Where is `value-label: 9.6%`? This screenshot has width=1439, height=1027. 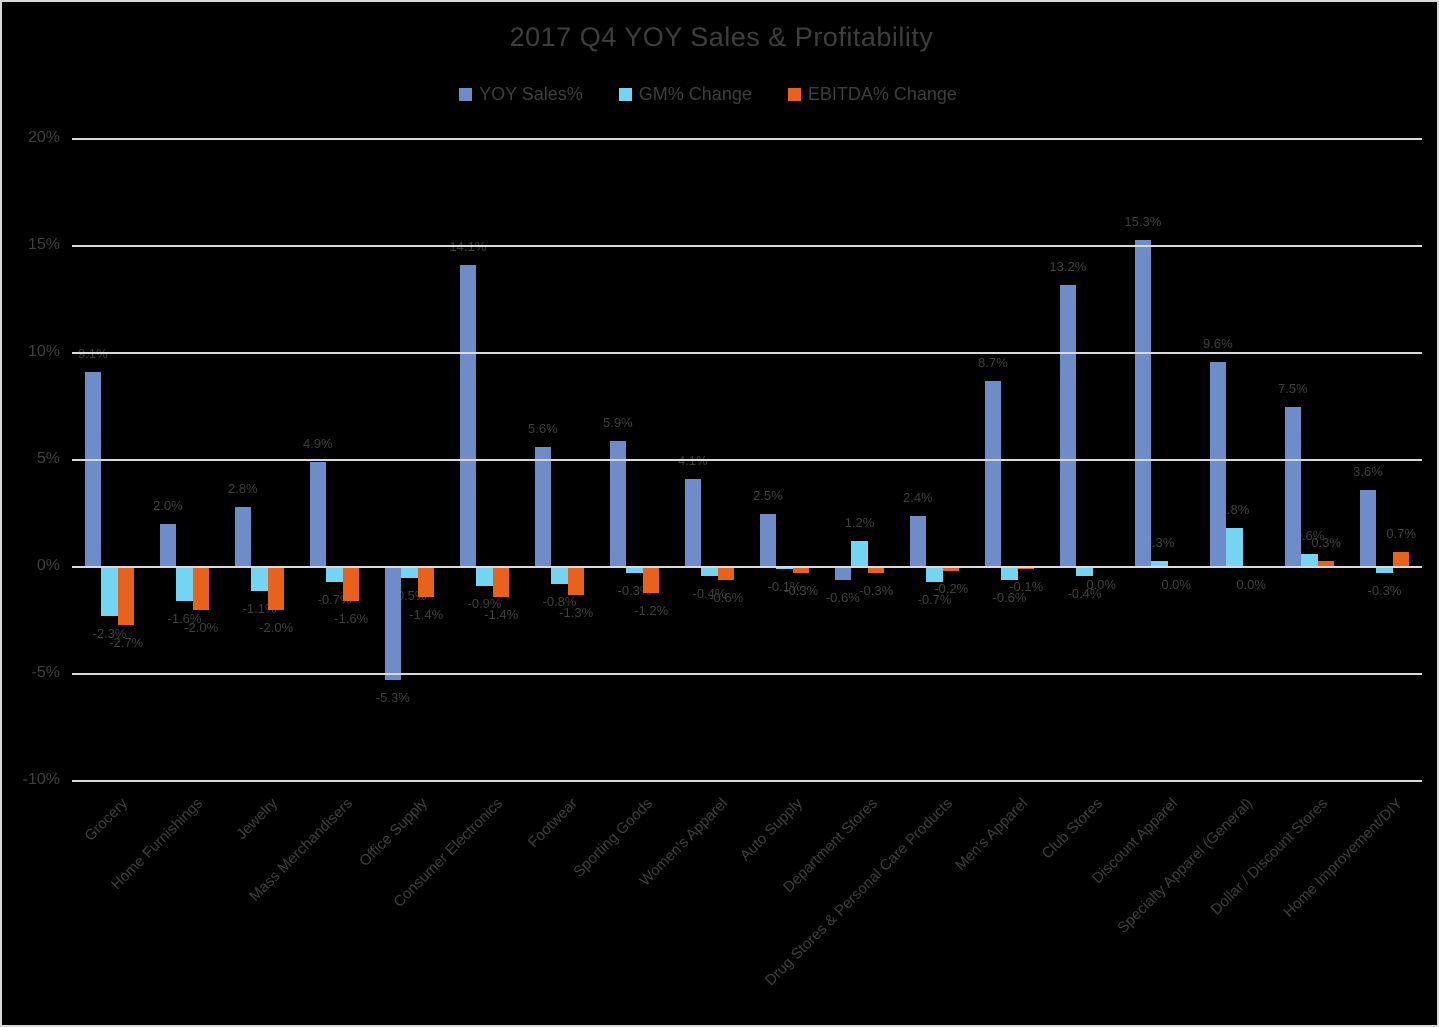 value-label: 9.6% is located at coordinates (1218, 343).